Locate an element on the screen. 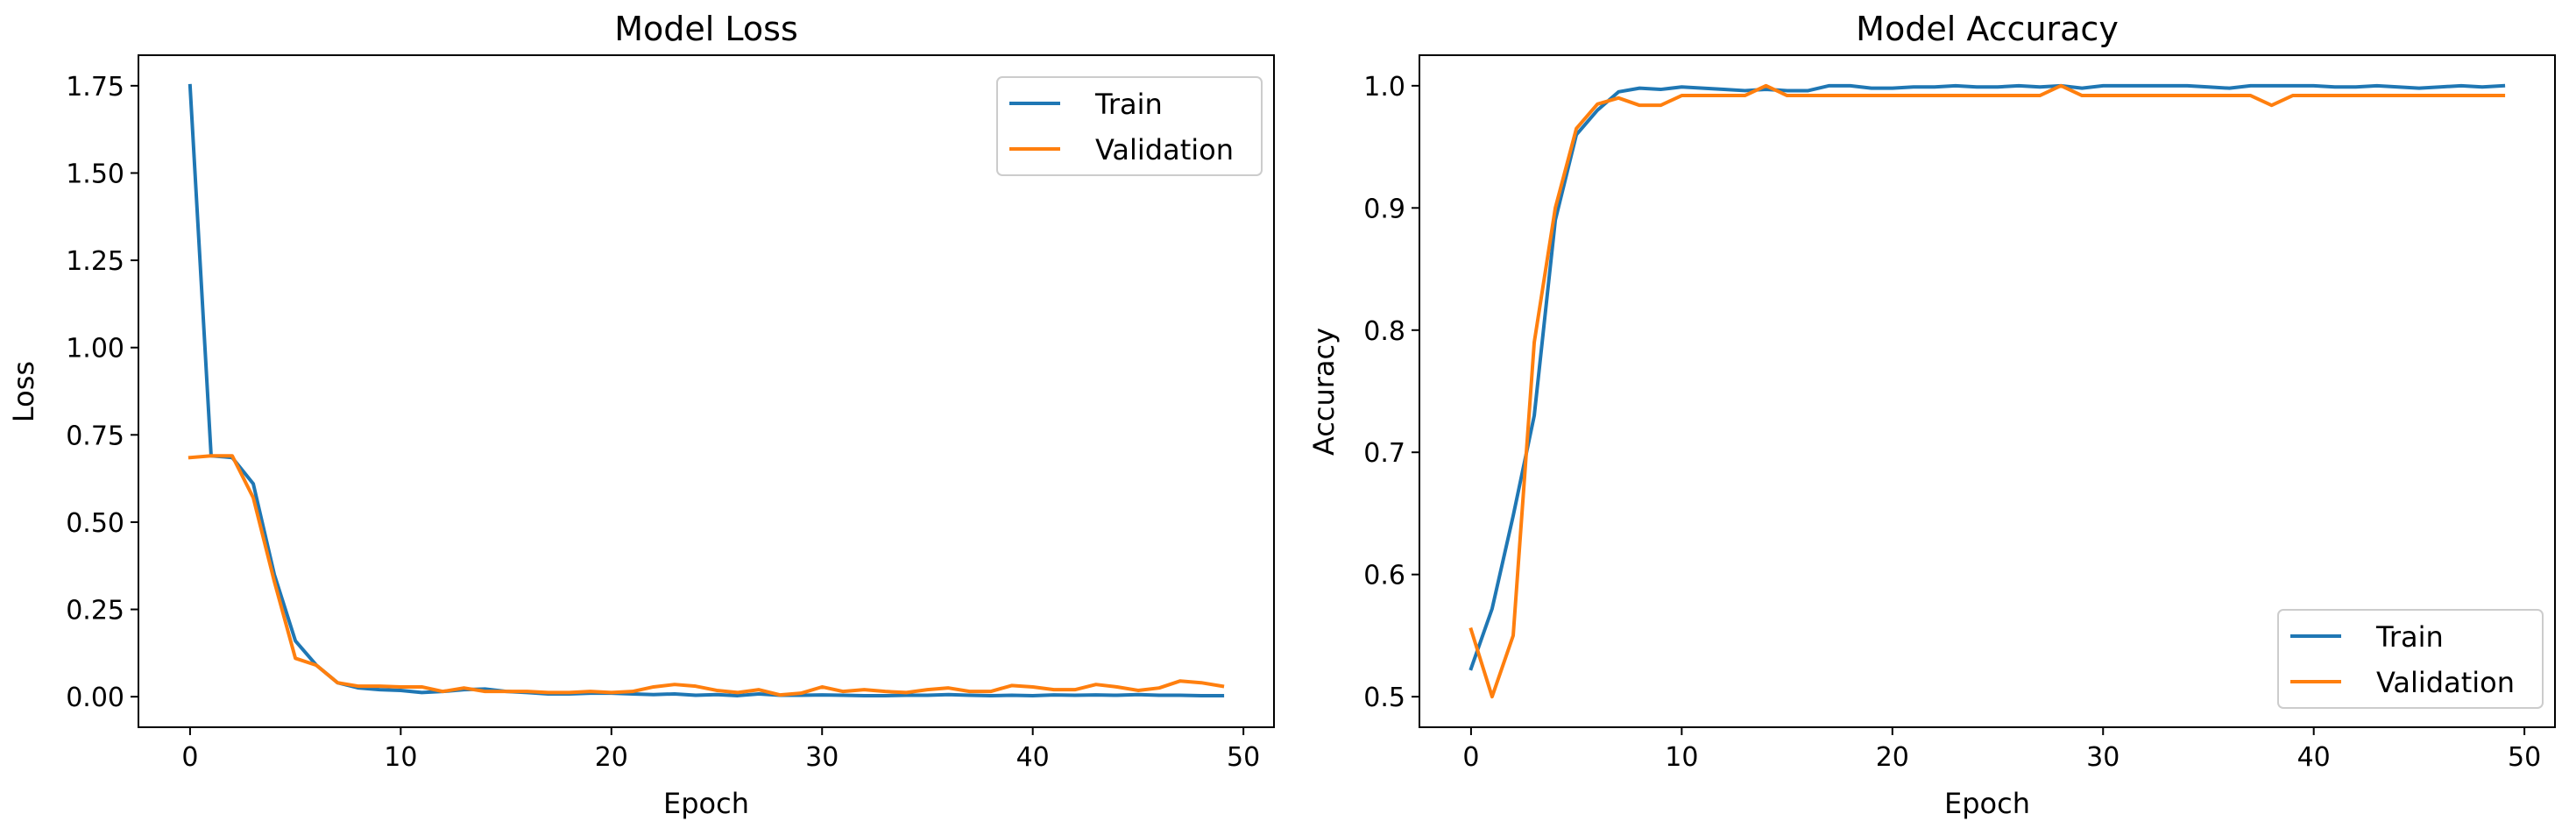 The width and height of the screenshot is (2576, 828). loss-chart-title: Model Loss is located at coordinates (706, 29).